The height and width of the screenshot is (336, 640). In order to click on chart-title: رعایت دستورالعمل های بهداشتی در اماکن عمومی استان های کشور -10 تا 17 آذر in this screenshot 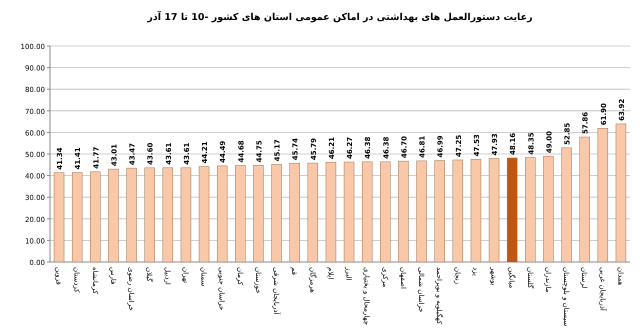, I will do `click(339, 16)`.